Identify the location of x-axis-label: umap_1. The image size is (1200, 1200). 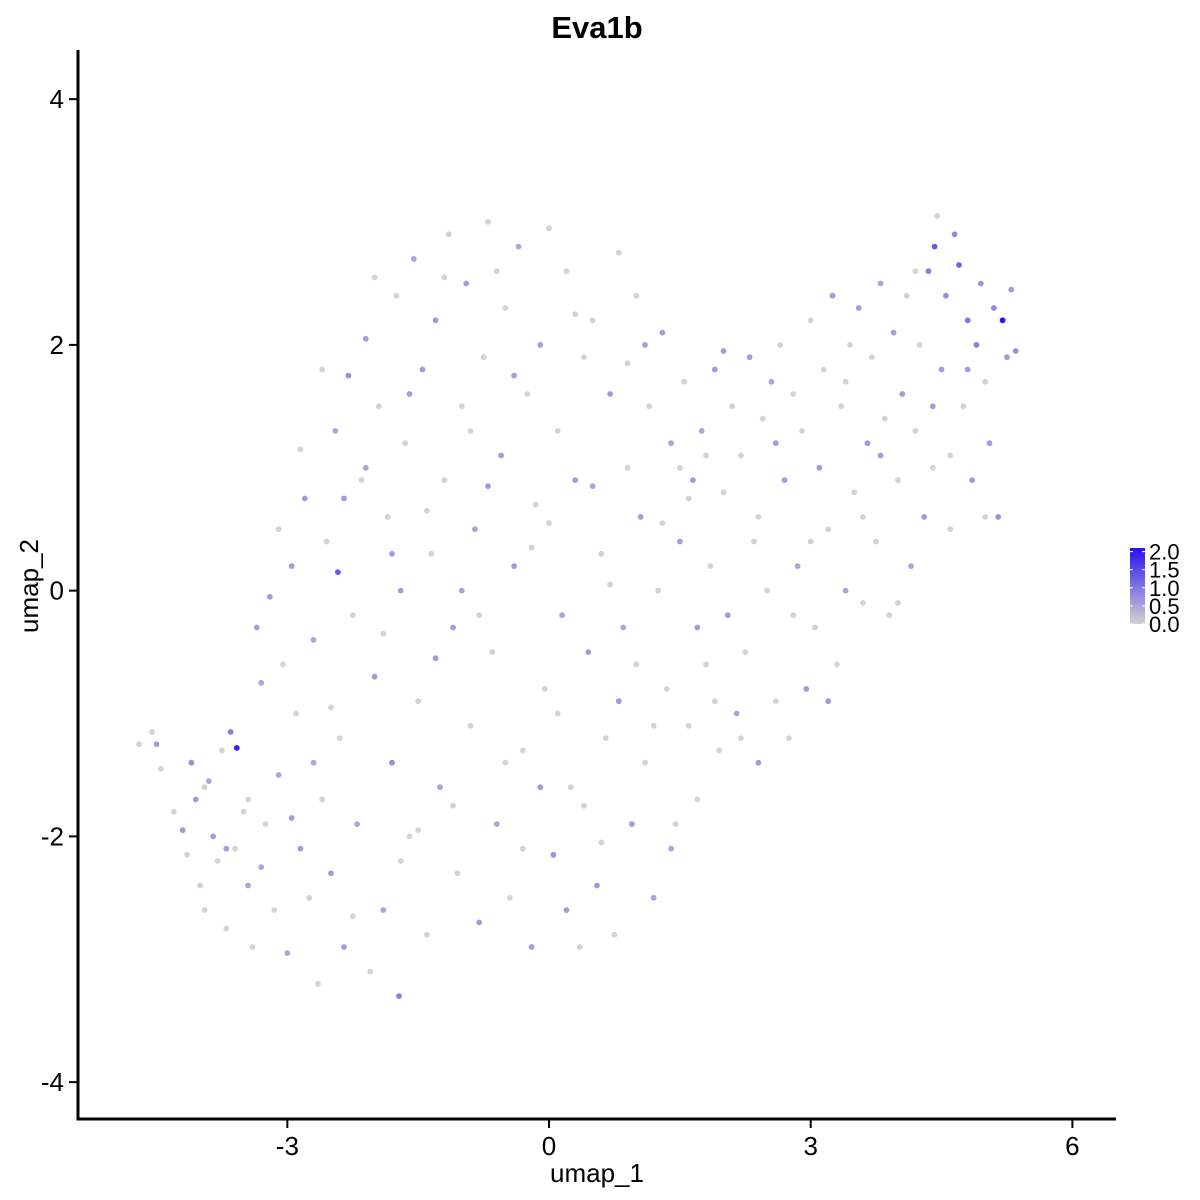
(597, 1173).